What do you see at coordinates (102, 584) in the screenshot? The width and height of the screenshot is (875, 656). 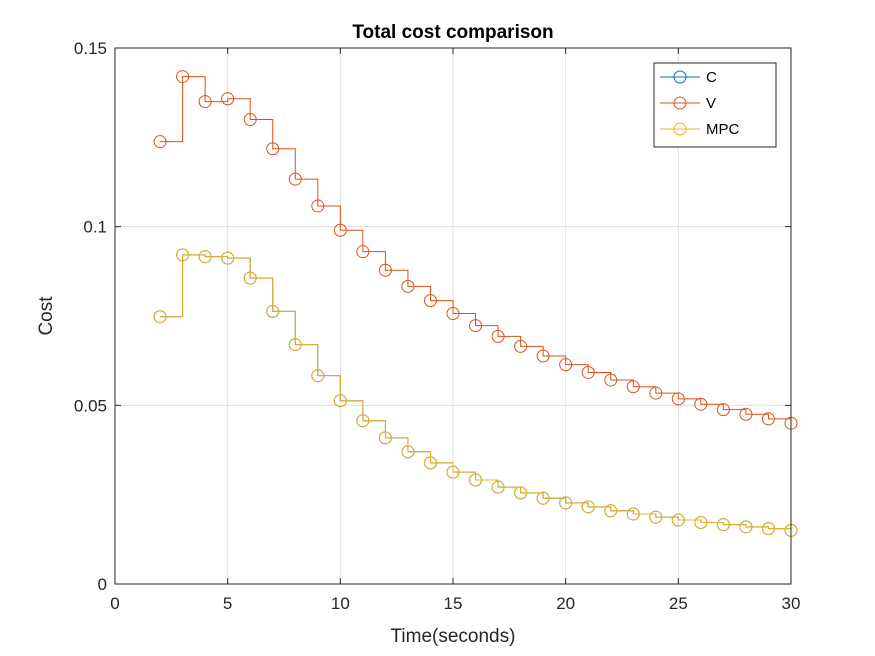 I see `y-tick-label: 0` at bounding box center [102, 584].